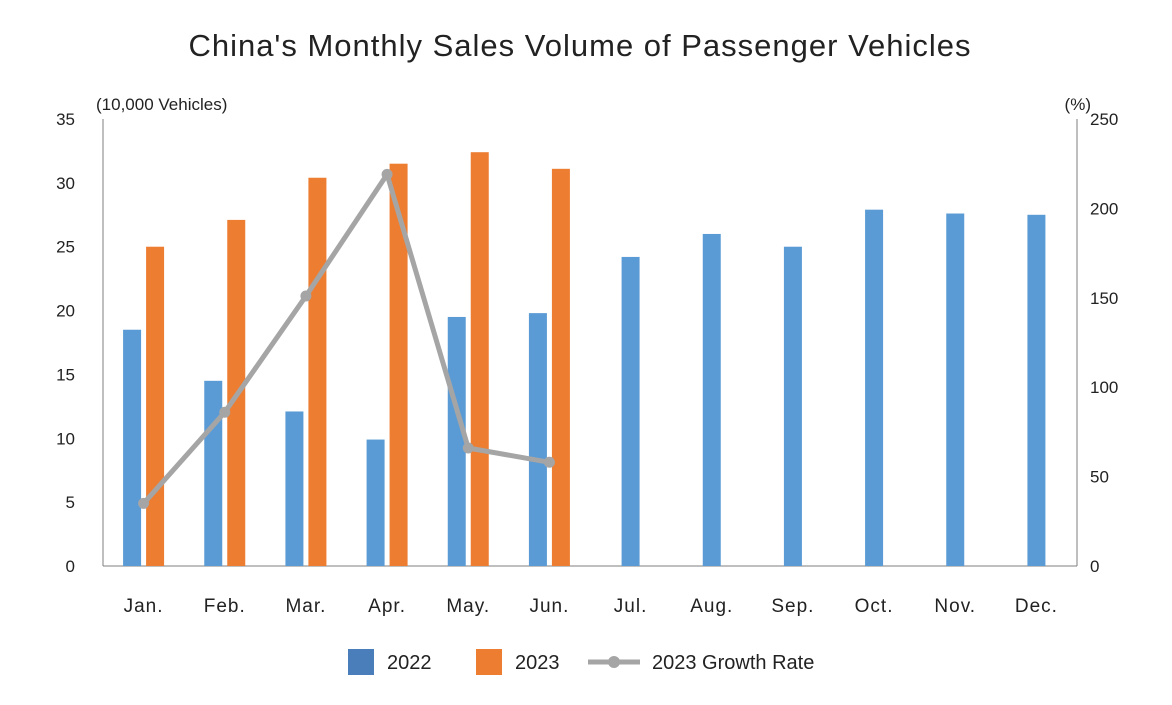 This screenshot has height=705, width=1172. I want to click on legend-label-2023: 2023, so click(537, 663).